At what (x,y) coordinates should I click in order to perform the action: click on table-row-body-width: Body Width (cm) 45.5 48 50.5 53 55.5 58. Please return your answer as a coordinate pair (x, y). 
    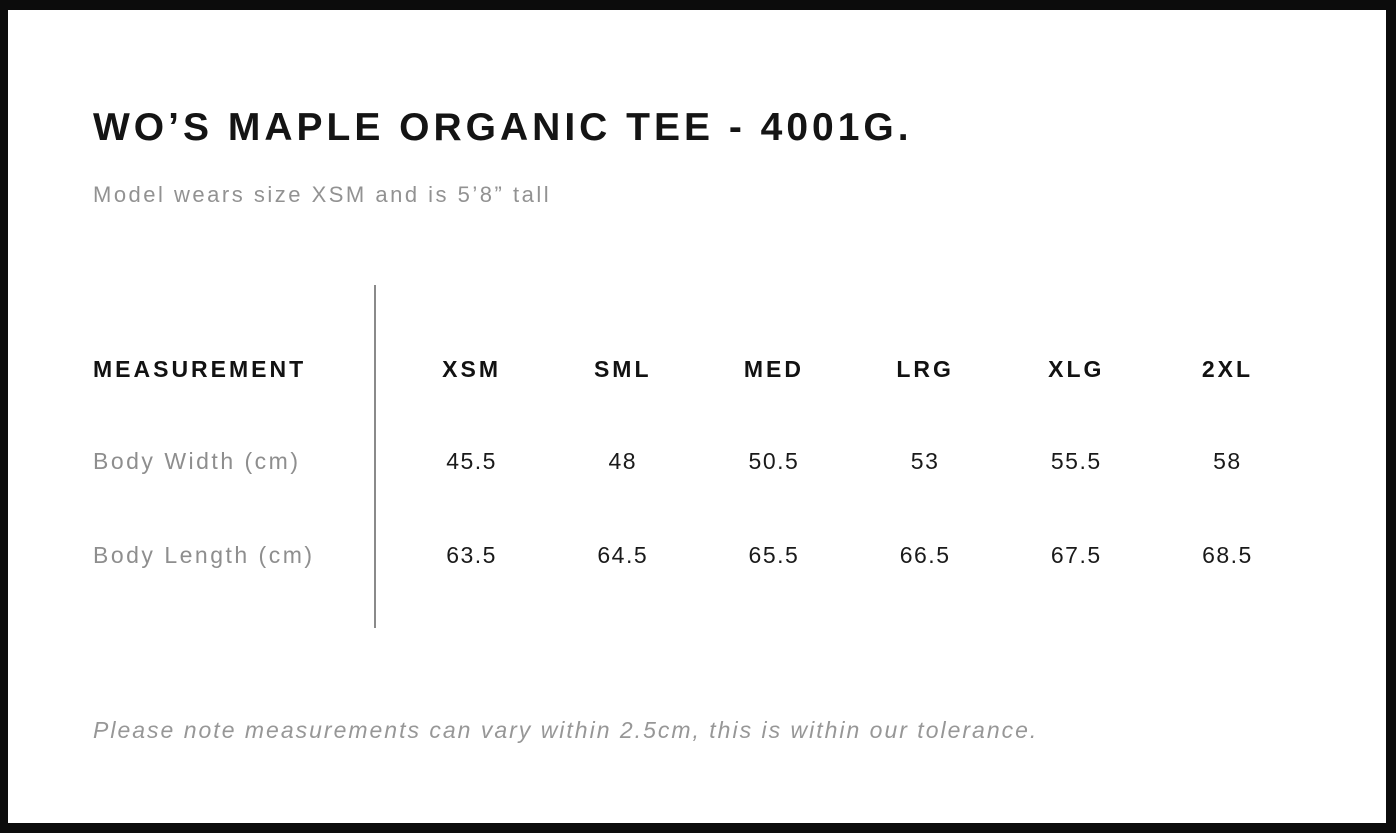
    Looking at the image, I should click on (698, 461).